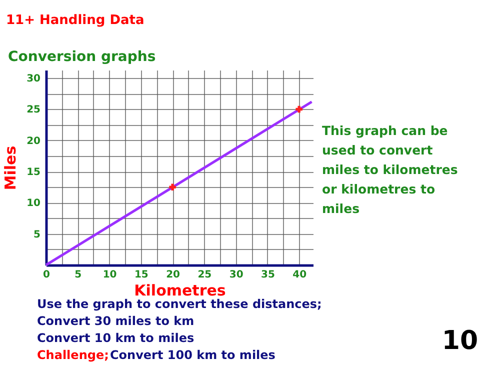  Describe the element at coordinates (33, 110) in the screenshot. I see `y-tick-label: 25` at that location.